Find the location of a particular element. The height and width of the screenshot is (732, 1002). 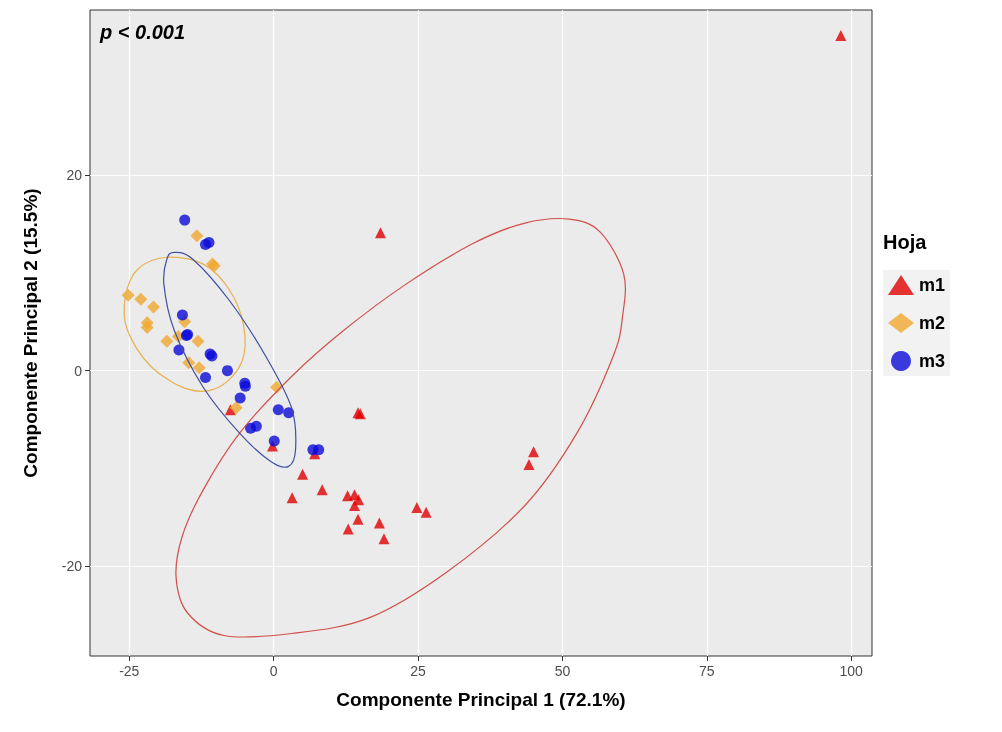

y-tick-label: 0 is located at coordinates (78, 370).